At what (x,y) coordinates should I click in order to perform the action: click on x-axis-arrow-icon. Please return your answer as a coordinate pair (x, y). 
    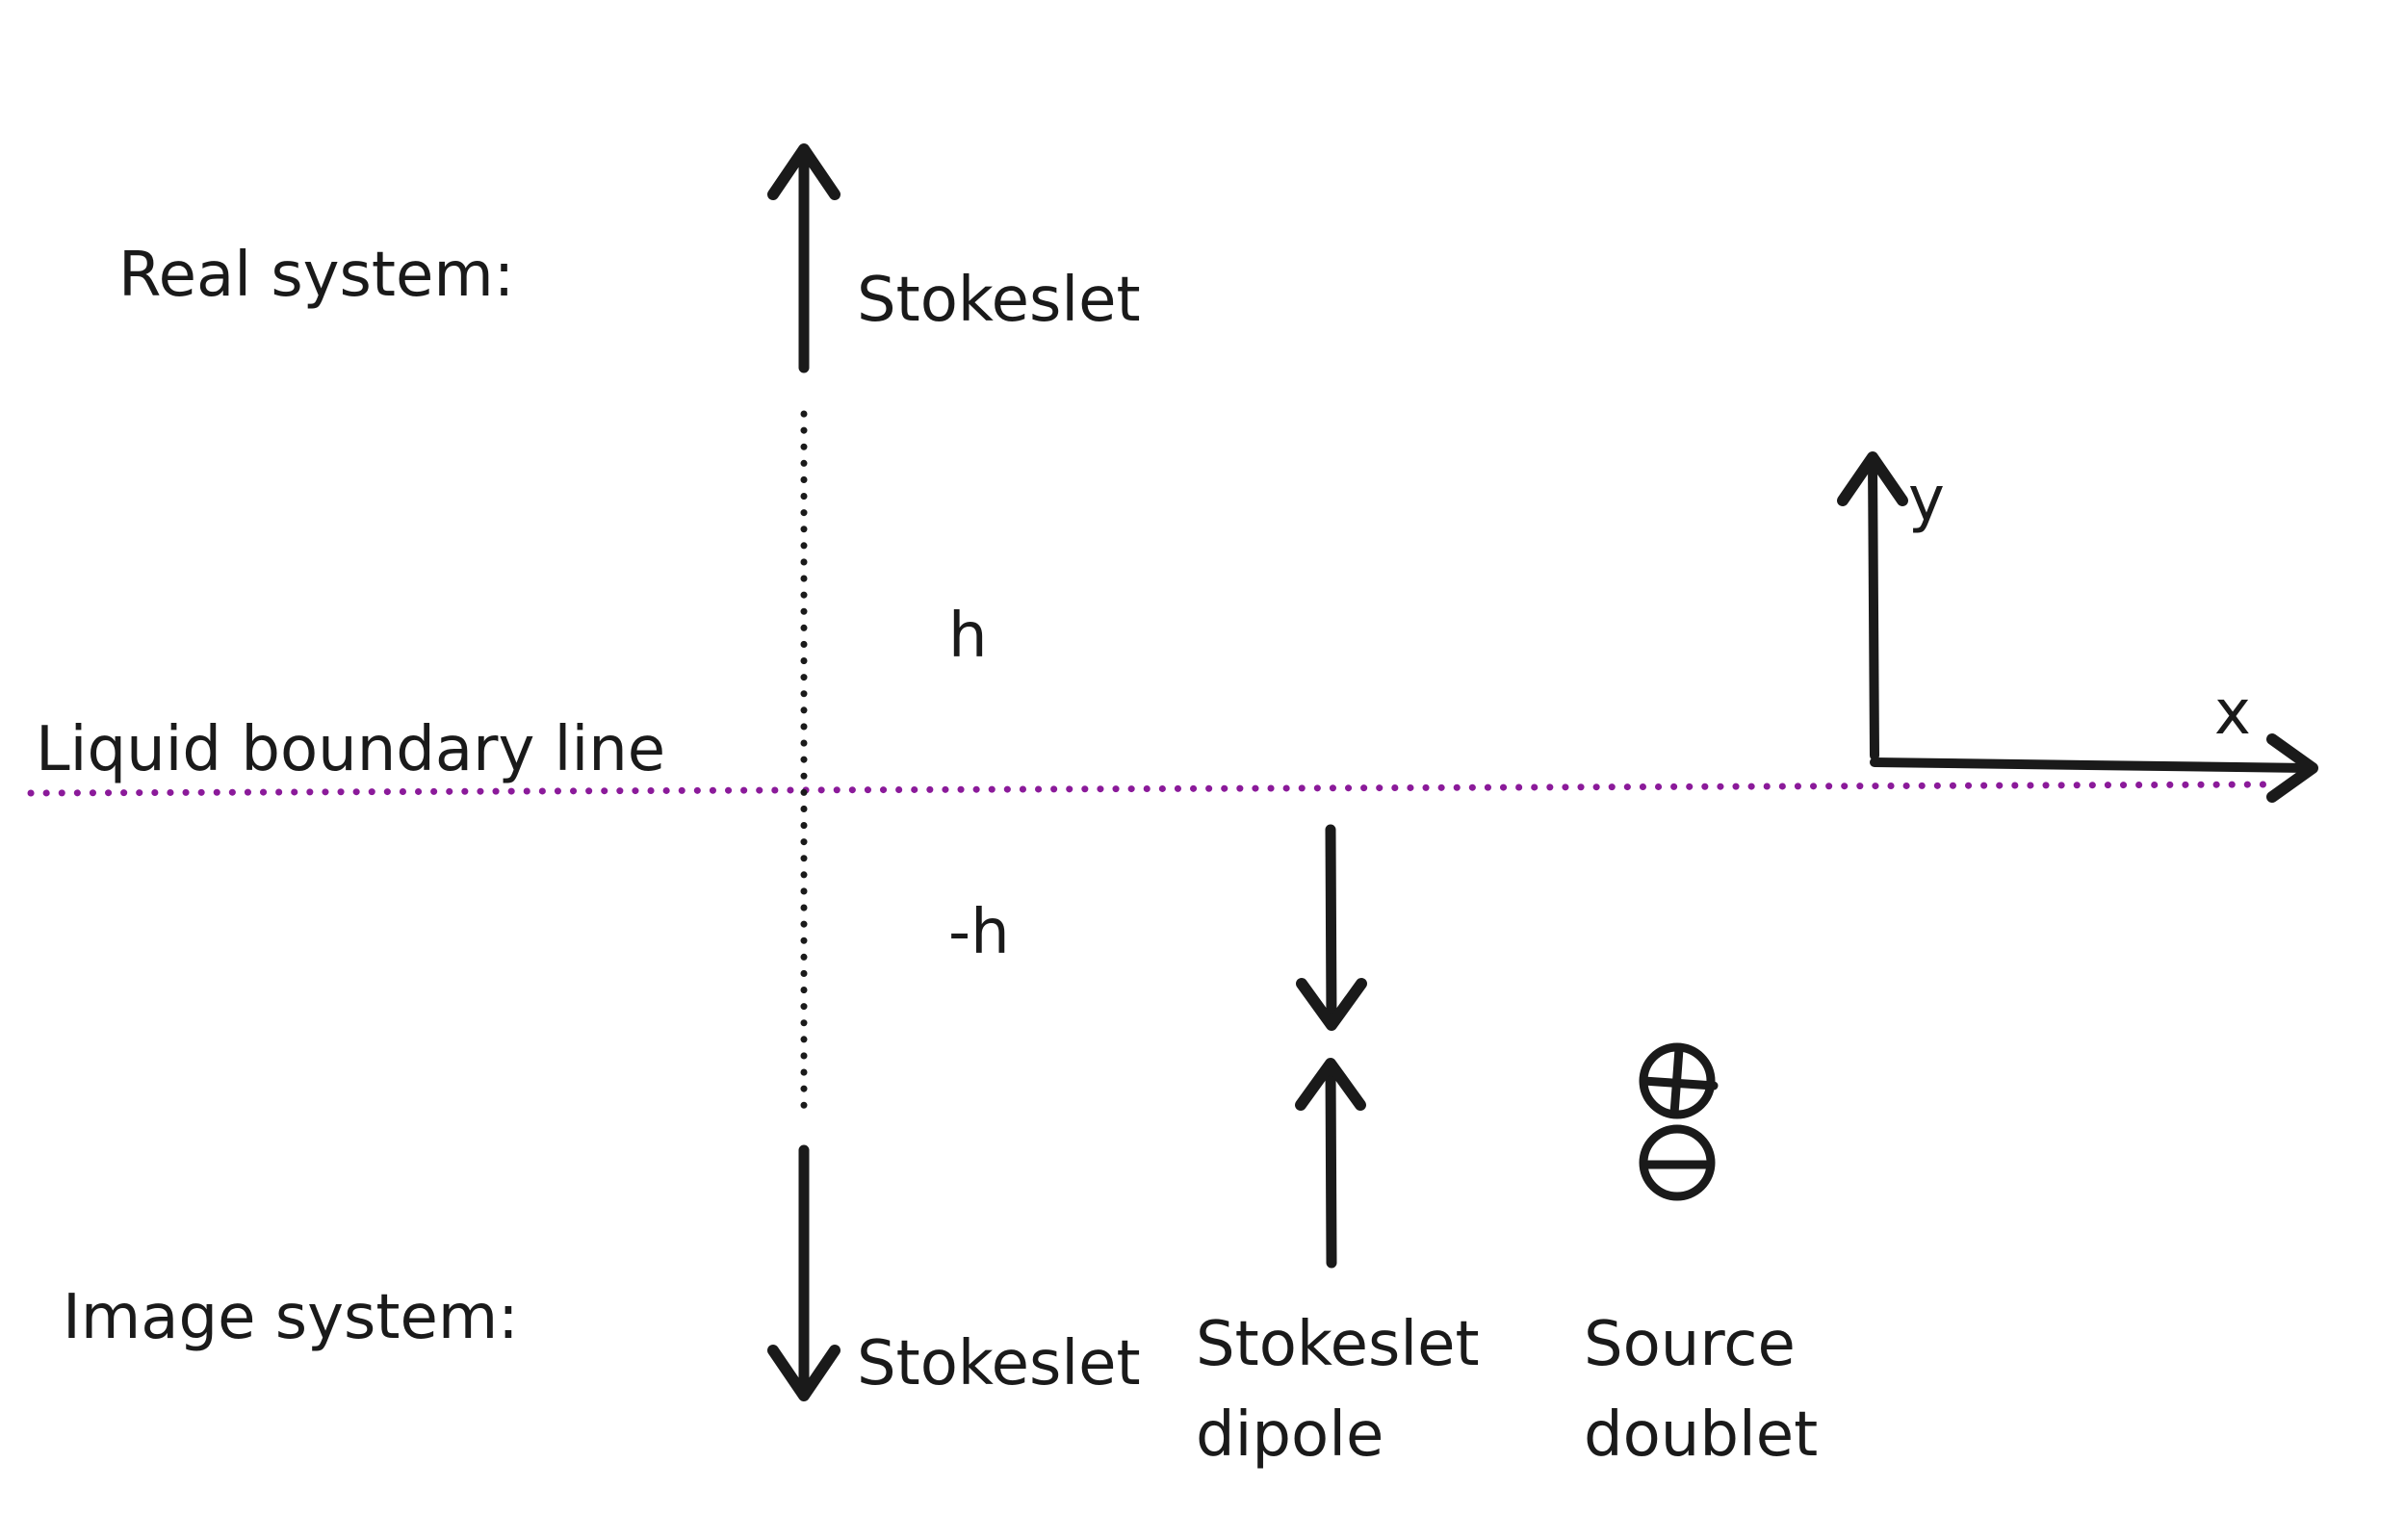
    Looking at the image, I should click on (2094, 768).